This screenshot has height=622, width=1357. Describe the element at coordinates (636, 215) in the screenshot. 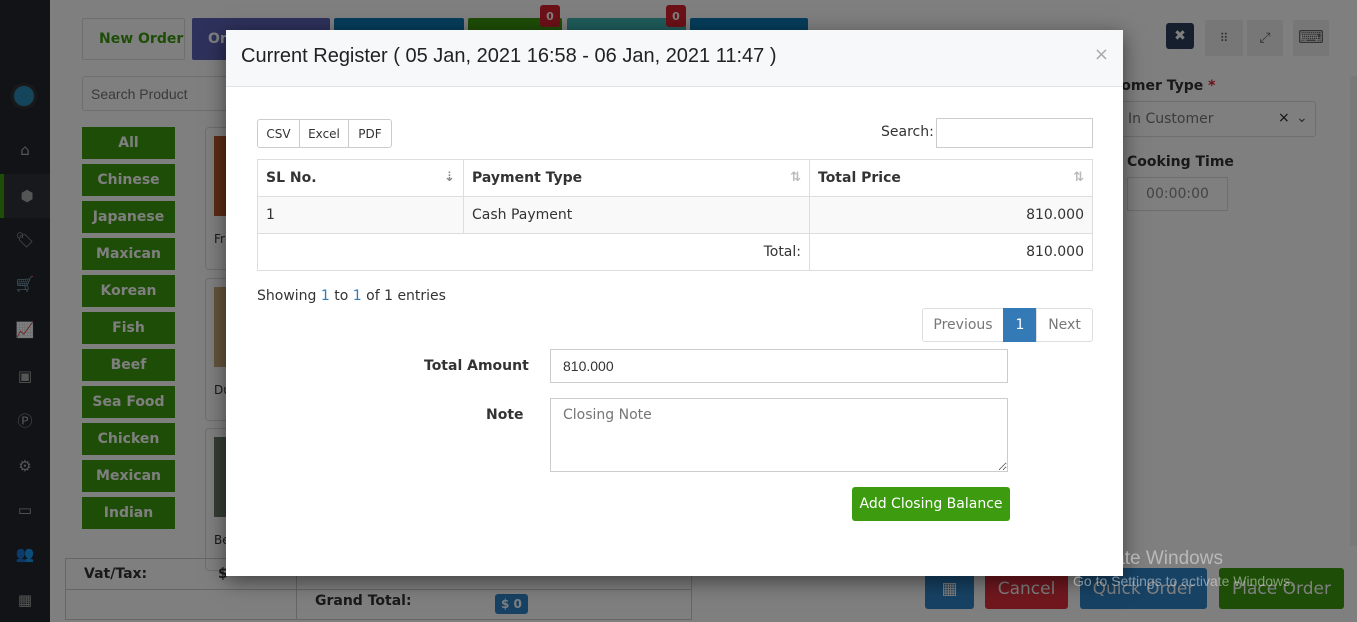

I see `cell-payment-type: Cash Payment` at that location.